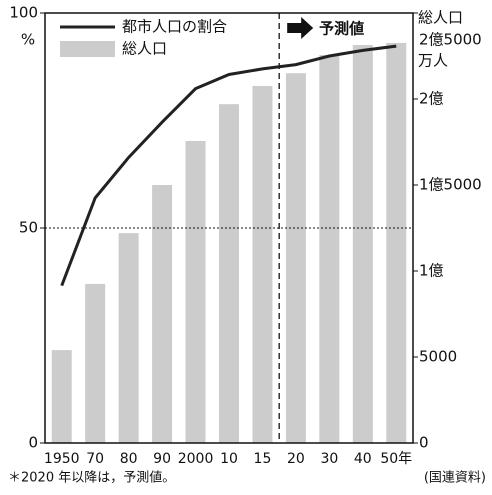  I want to click on x-tick-label: 40, so click(363, 459).